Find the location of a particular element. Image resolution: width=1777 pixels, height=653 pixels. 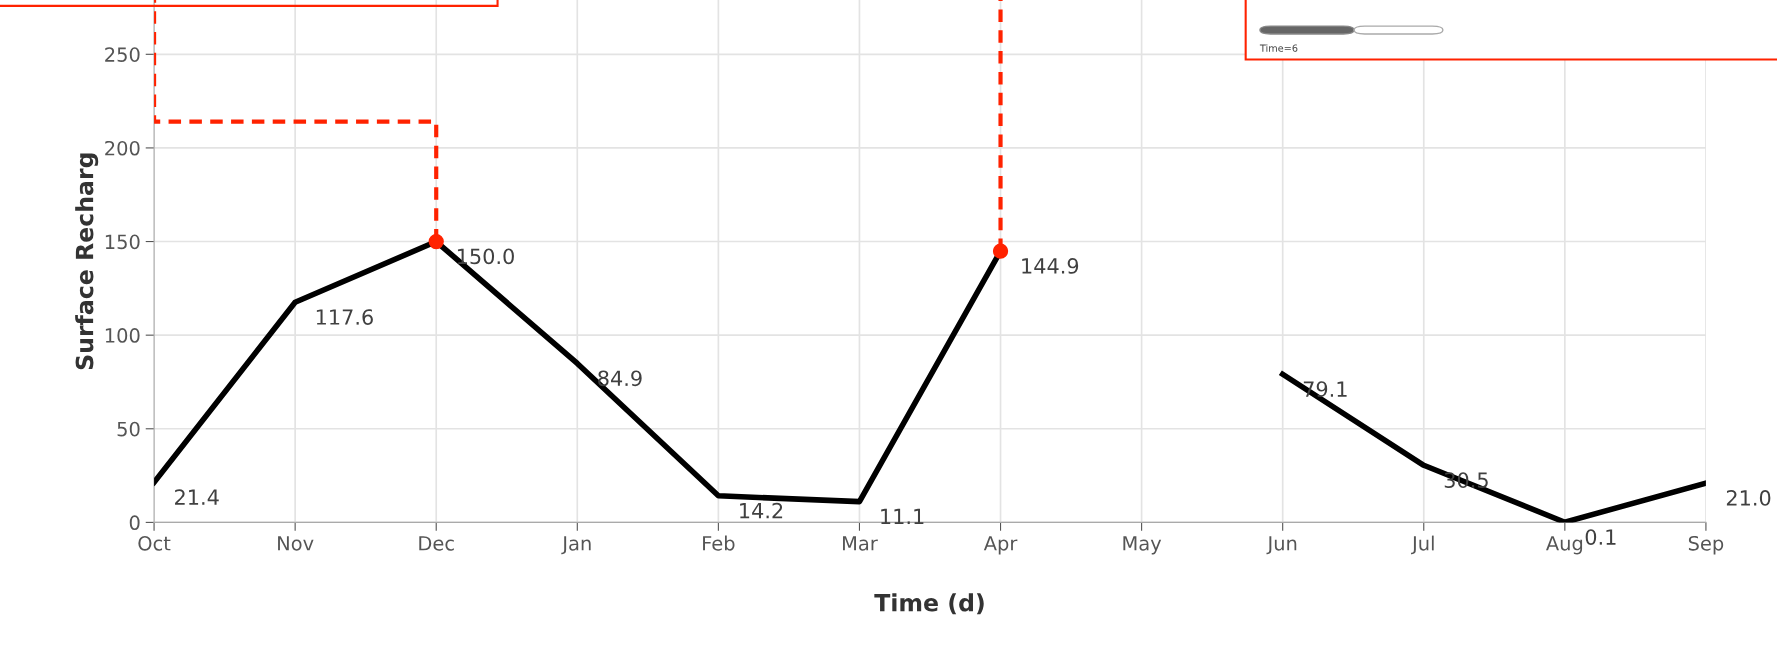

x-tick-label: Nov is located at coordinates (296, 543).